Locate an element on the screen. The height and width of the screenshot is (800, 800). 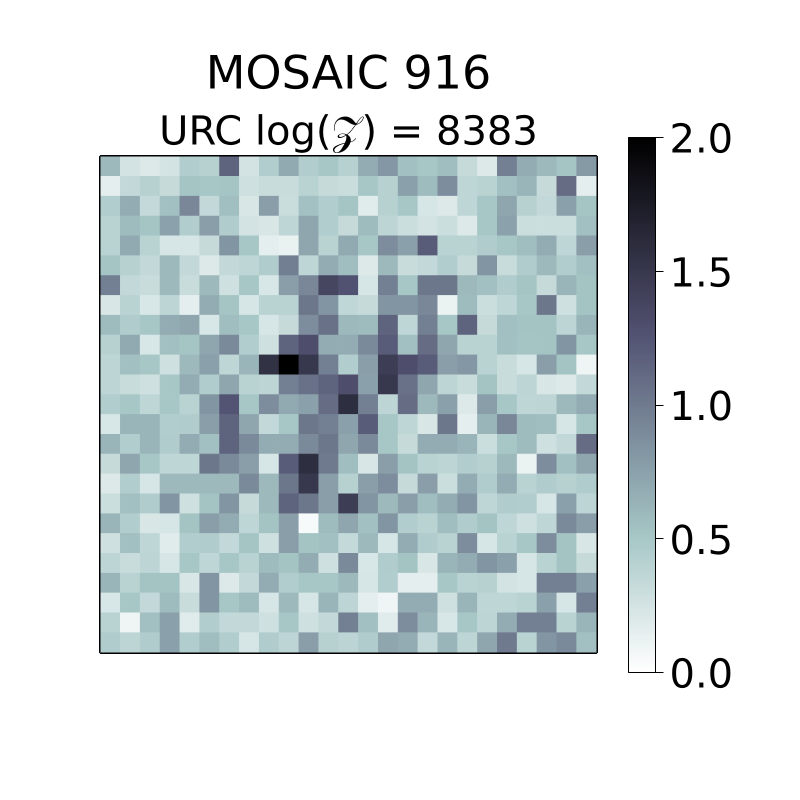
color-bar-label: 1.0 is located at coordinates (702, 407).